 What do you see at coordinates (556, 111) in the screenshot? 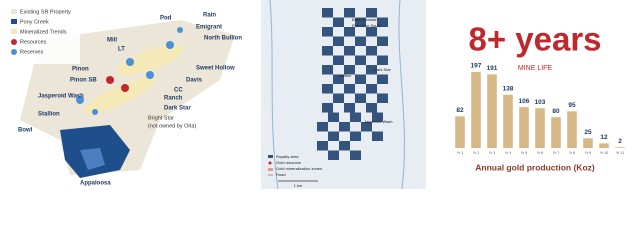
I see `data-label: 80` at bounding box center [556, 111].